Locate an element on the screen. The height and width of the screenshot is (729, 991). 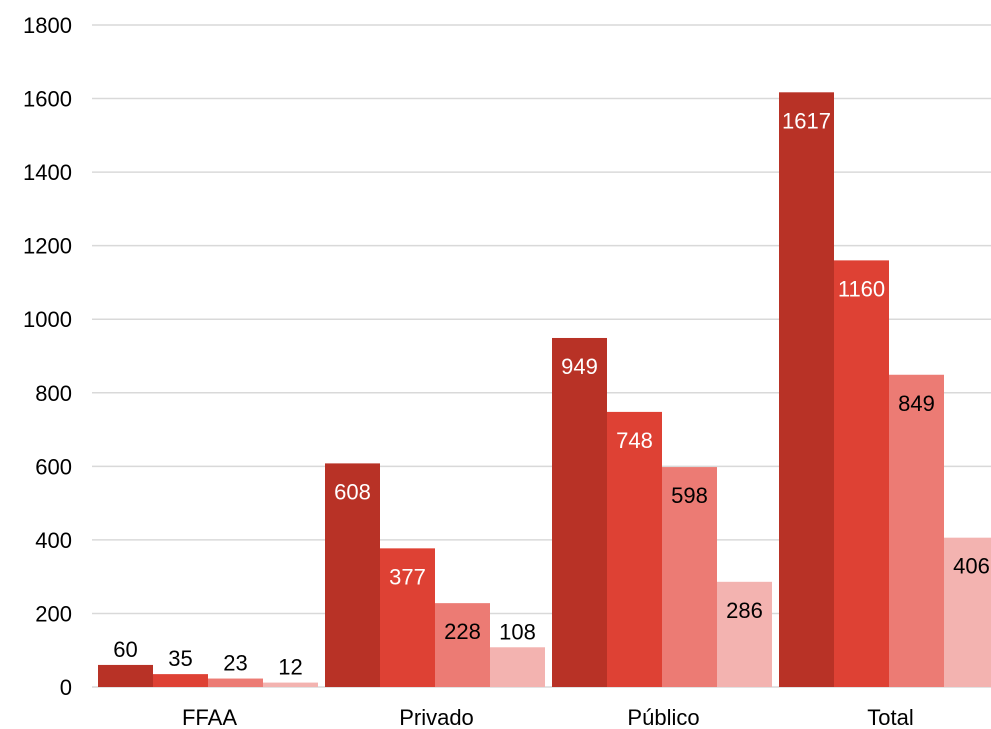
y-axis-ticks: 0 200 400 600 800 1000 1200 1400 1600 1800 is located at coordinates (47, 356).